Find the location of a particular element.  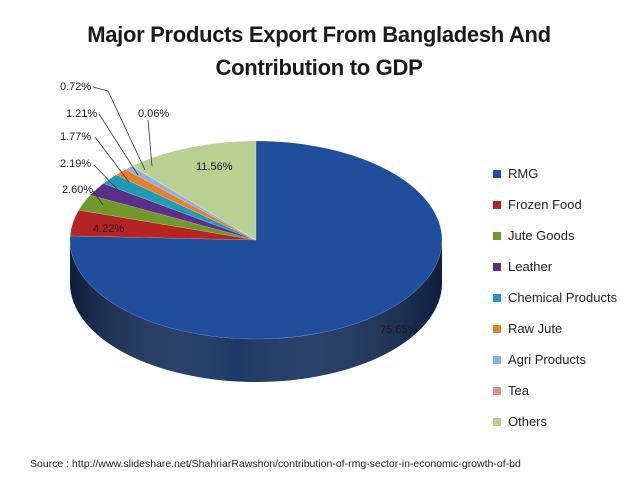

pie-slice-frozen-food is located at coordinates (163, 225).